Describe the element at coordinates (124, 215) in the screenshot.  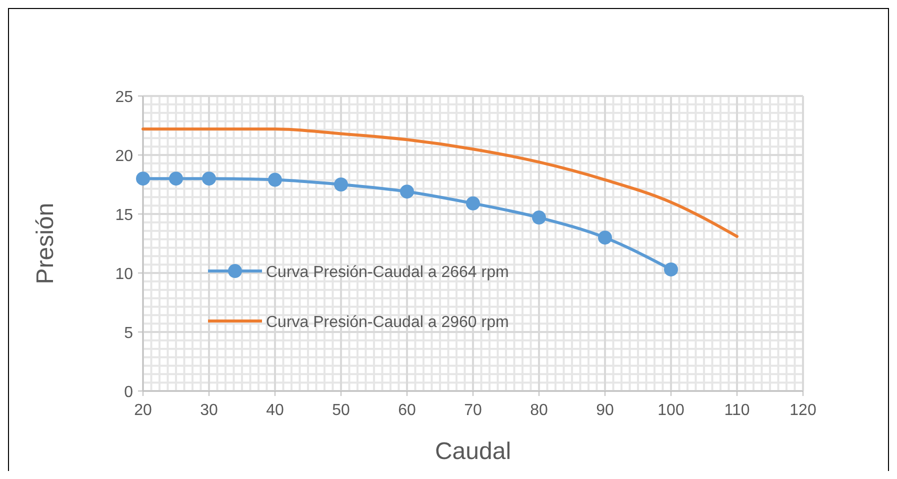
I see `y-tick-label: 15` at that location.